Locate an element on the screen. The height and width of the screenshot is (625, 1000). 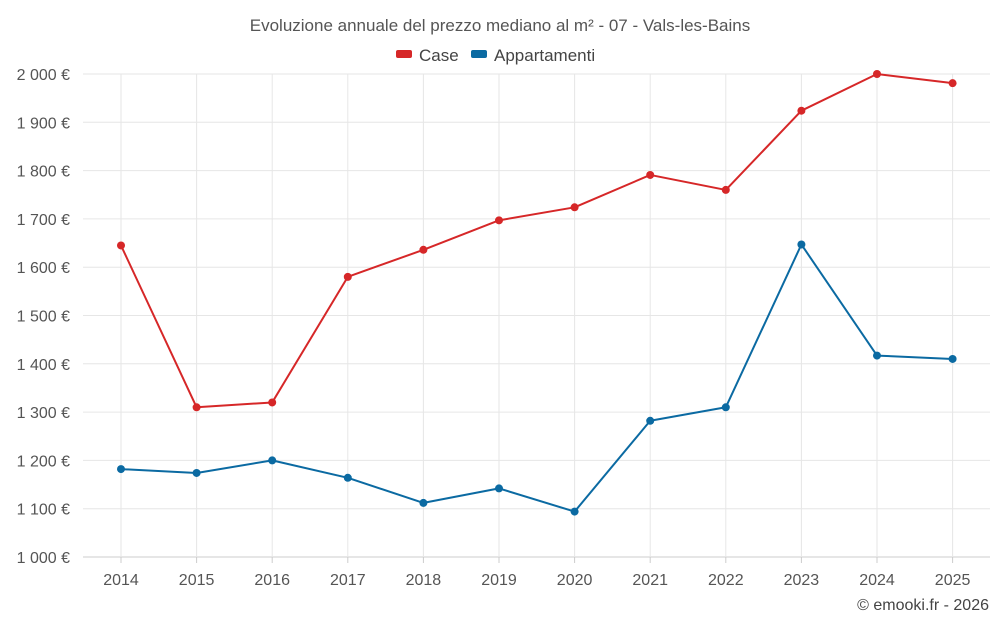
legend-swatch-case is located at coordinates (404, 54).